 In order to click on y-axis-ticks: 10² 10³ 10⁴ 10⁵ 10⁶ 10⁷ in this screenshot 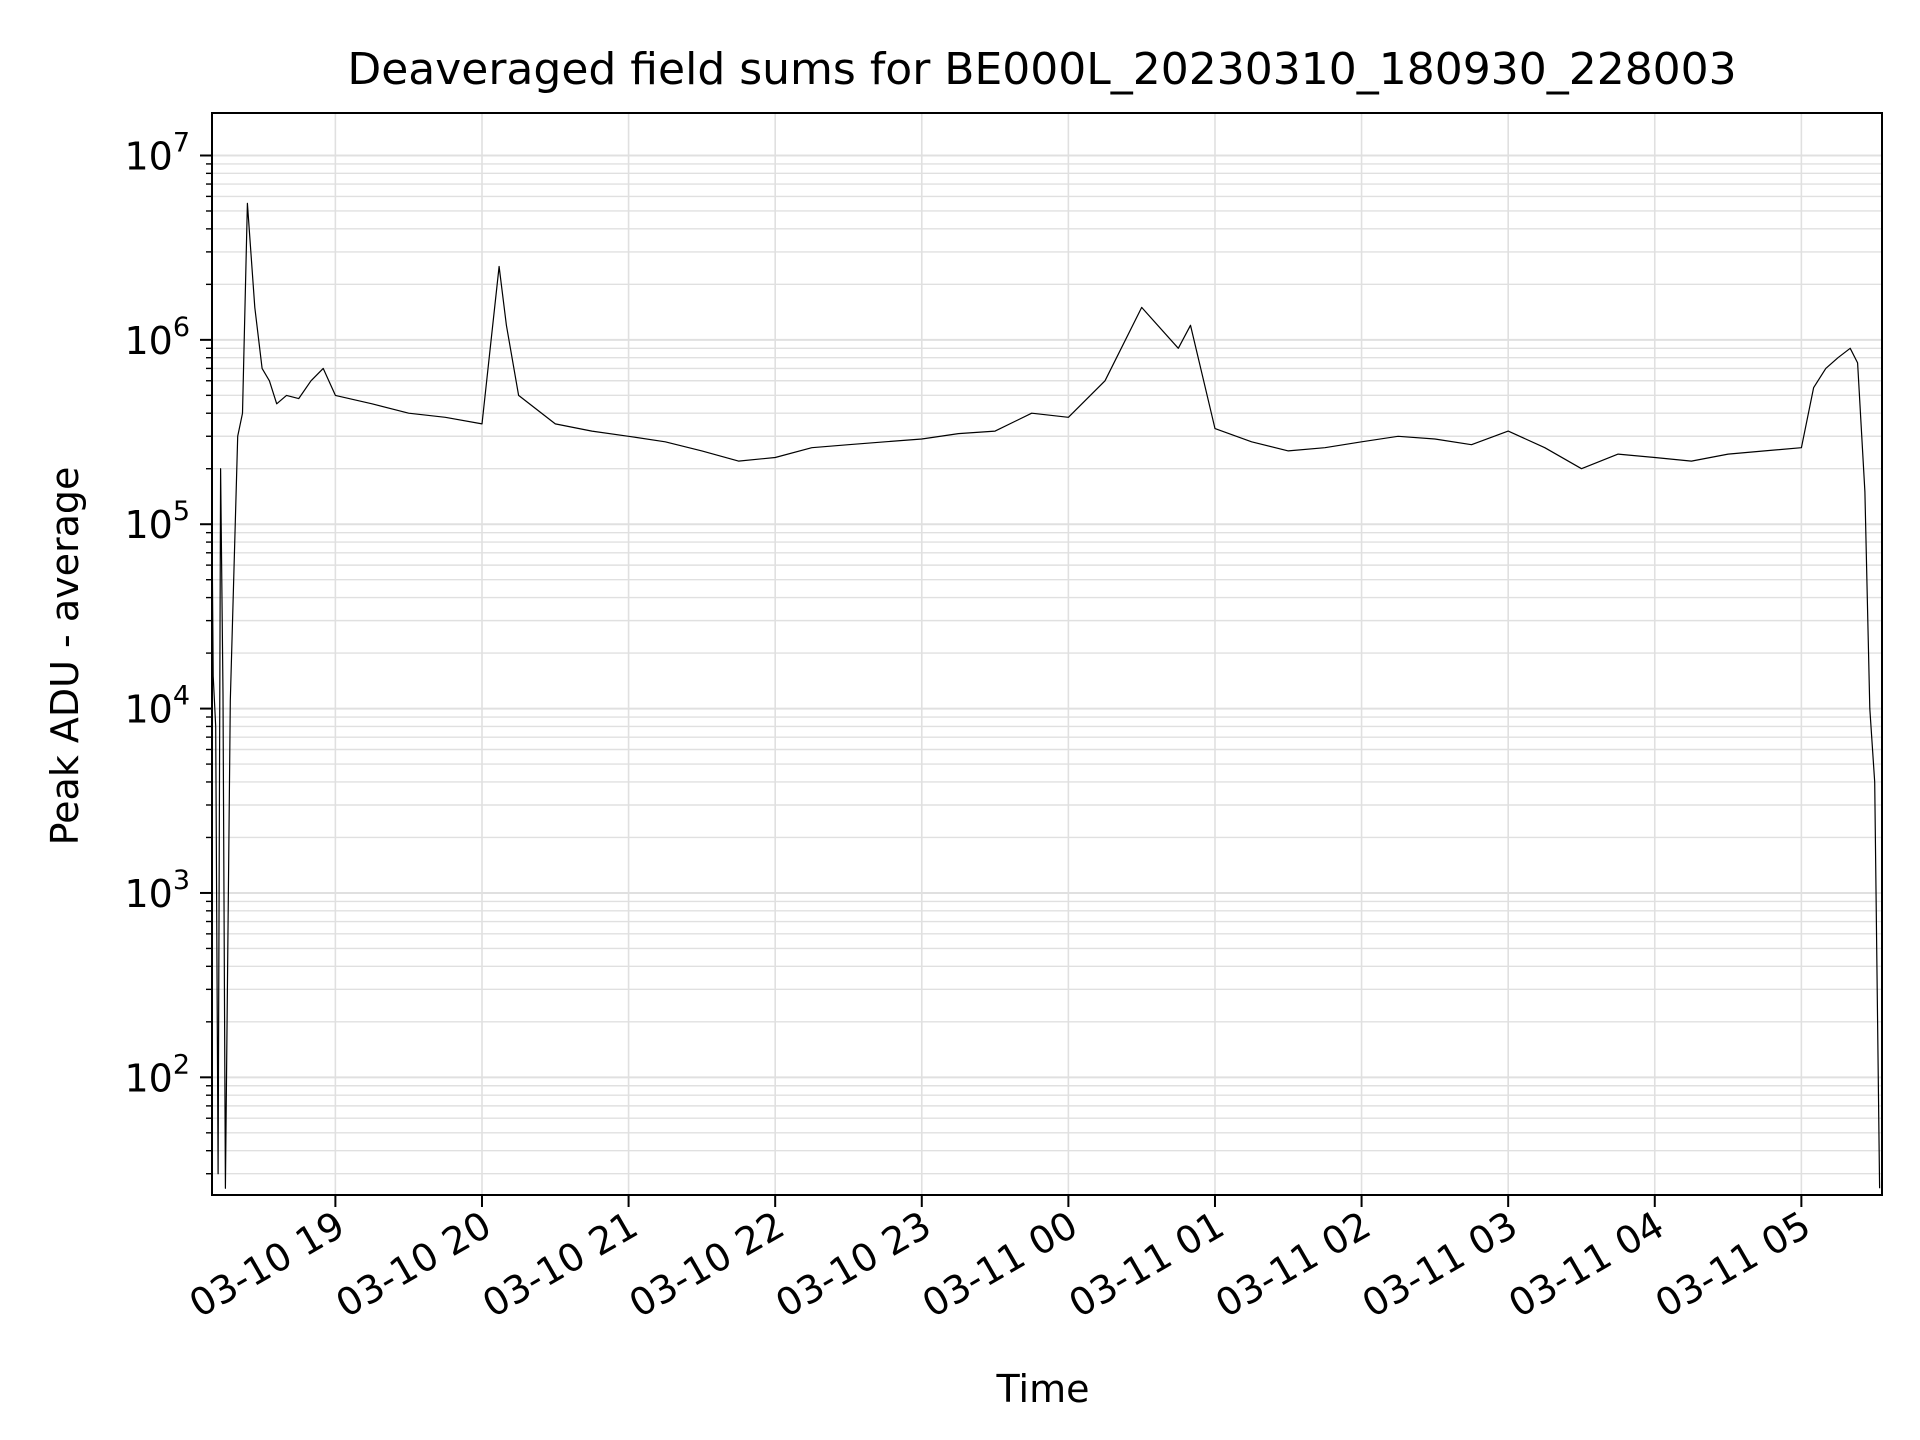, I will do `click(168, 651)`.